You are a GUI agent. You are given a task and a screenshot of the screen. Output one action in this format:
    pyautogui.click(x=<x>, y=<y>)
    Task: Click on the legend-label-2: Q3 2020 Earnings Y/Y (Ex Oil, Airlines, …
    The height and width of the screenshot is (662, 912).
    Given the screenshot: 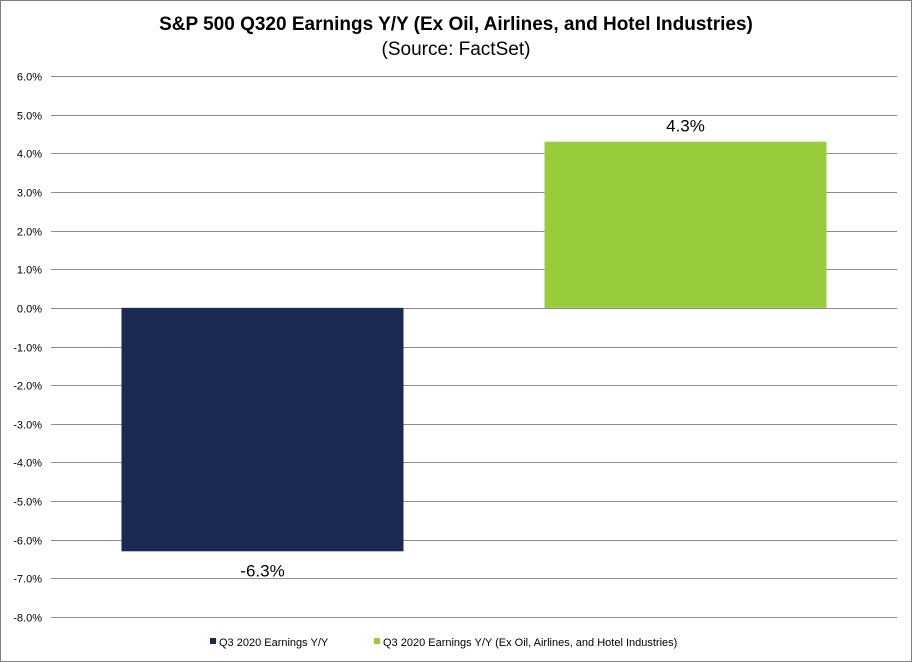 What is the action you would take?
    pyautogui.click(x=530, y=643)
    